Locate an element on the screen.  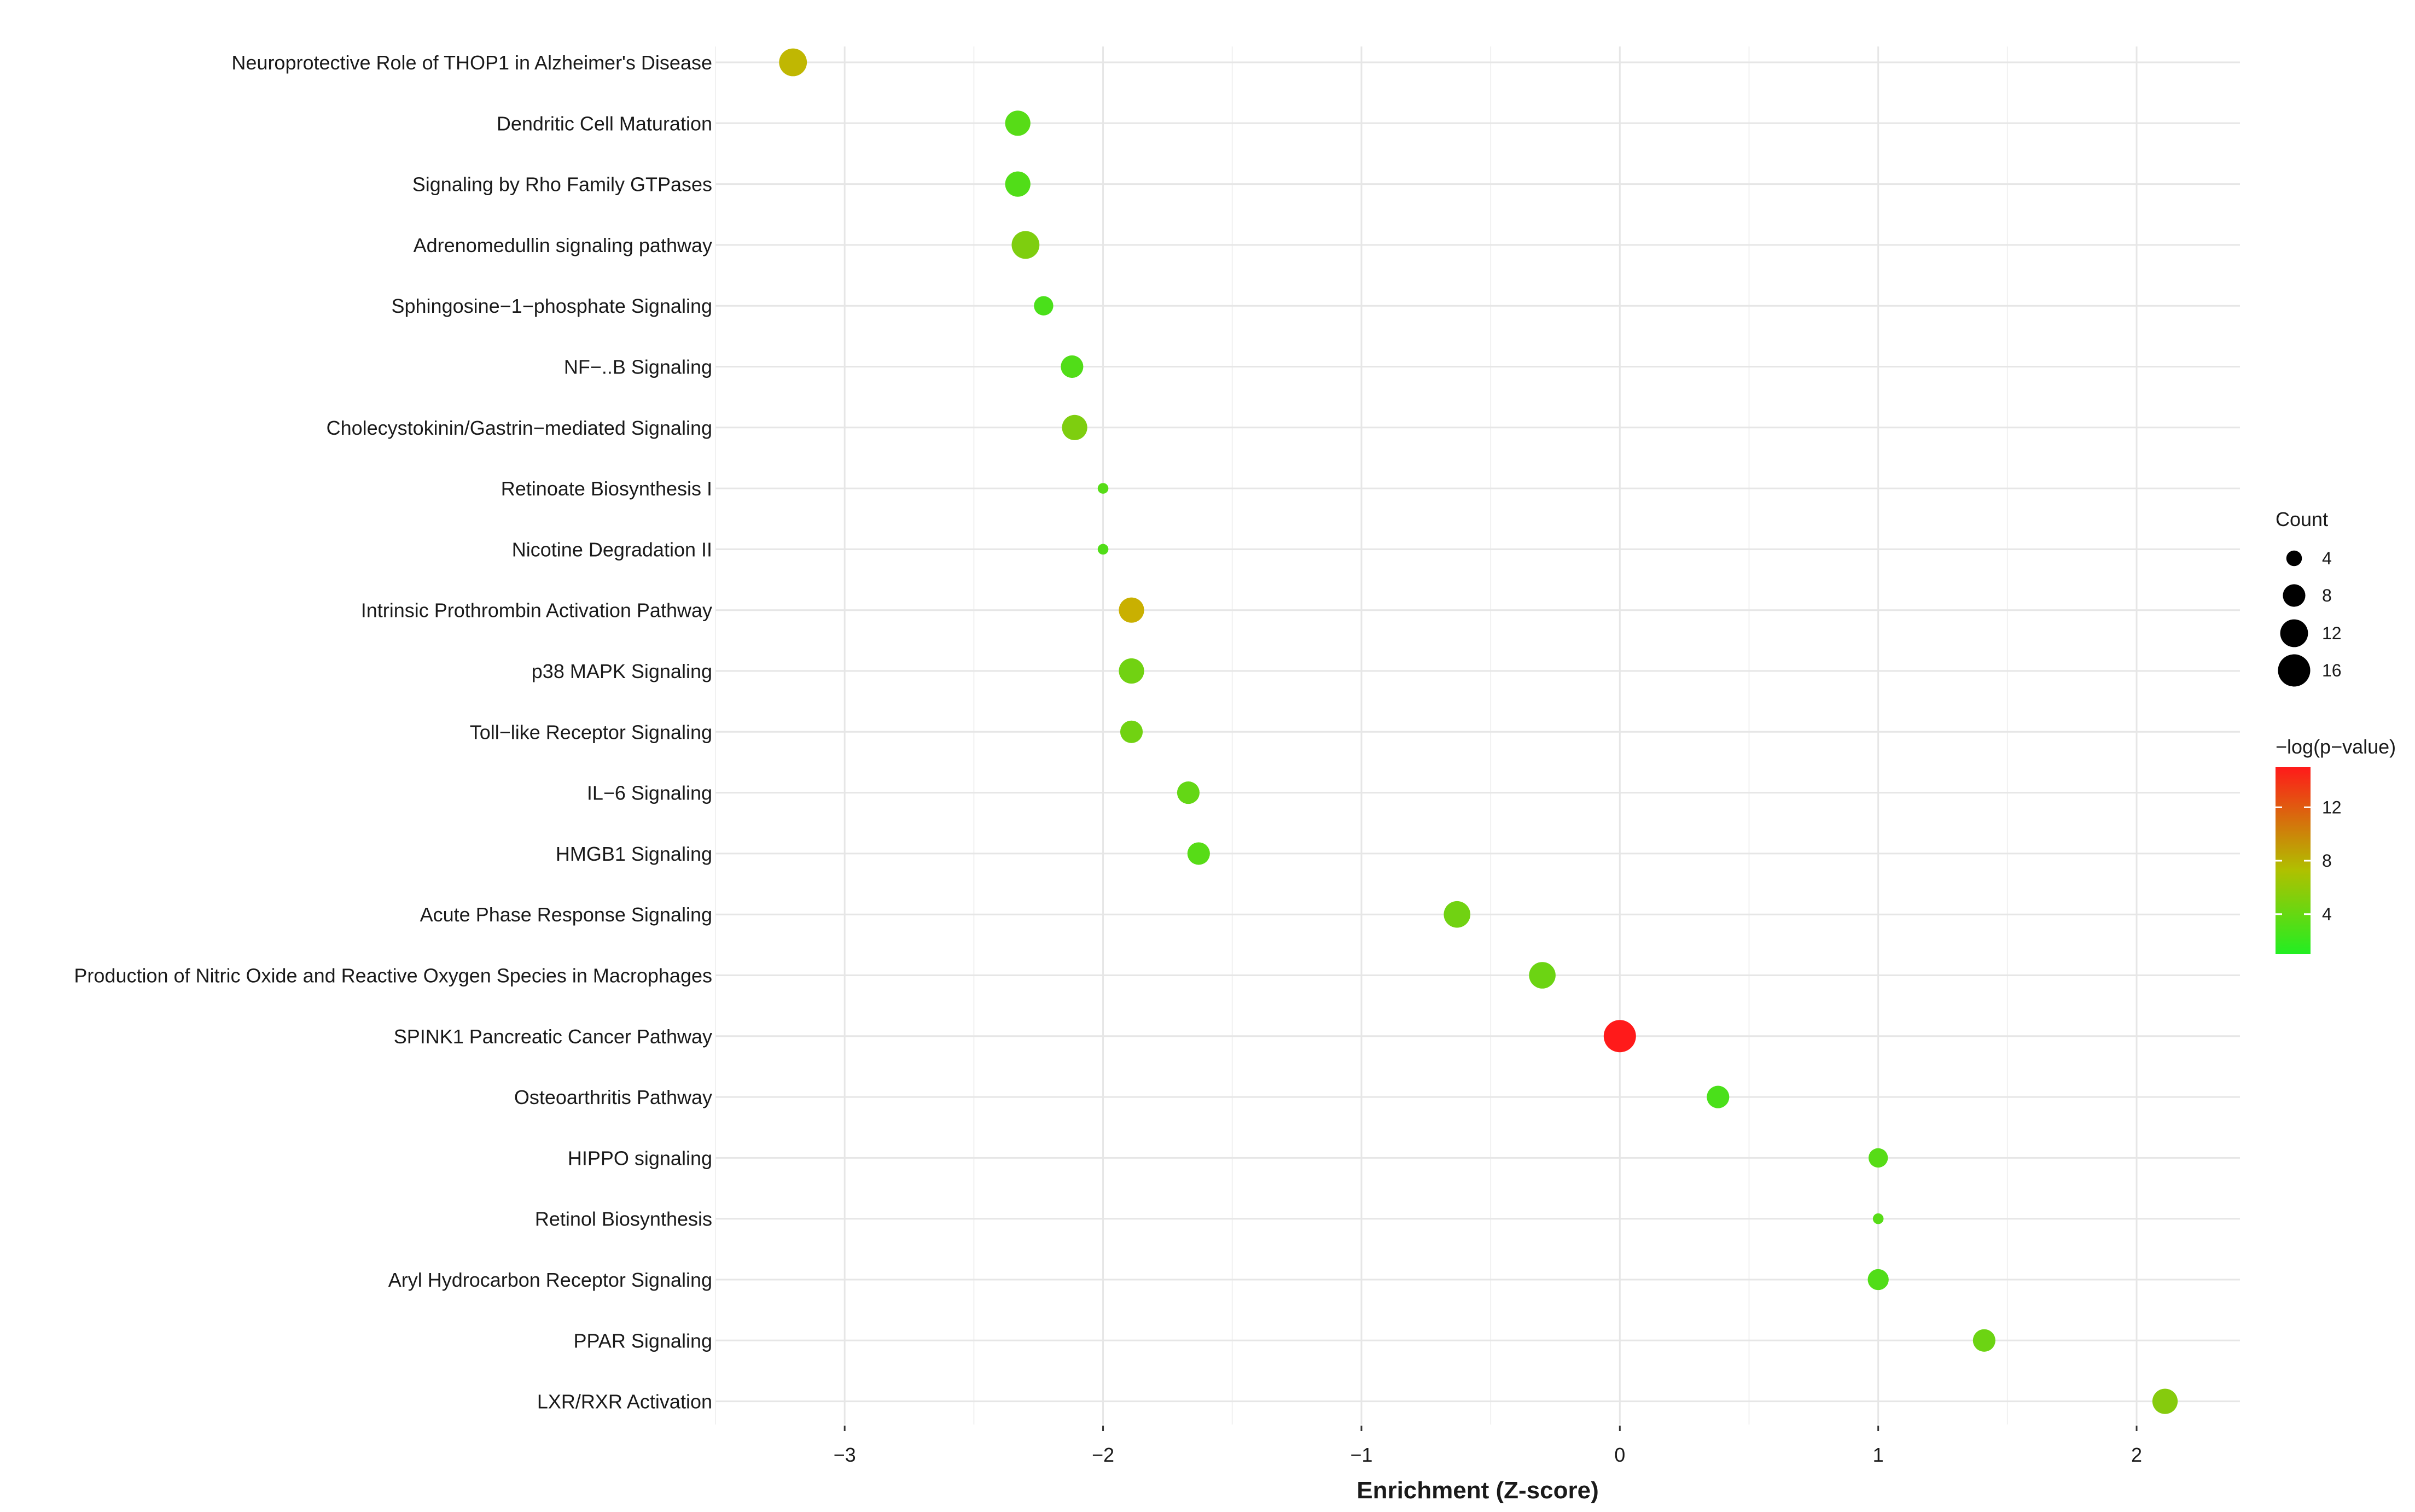
pathway-label: Retinoate Biosynthesis I is located at coordinates (606, 488).